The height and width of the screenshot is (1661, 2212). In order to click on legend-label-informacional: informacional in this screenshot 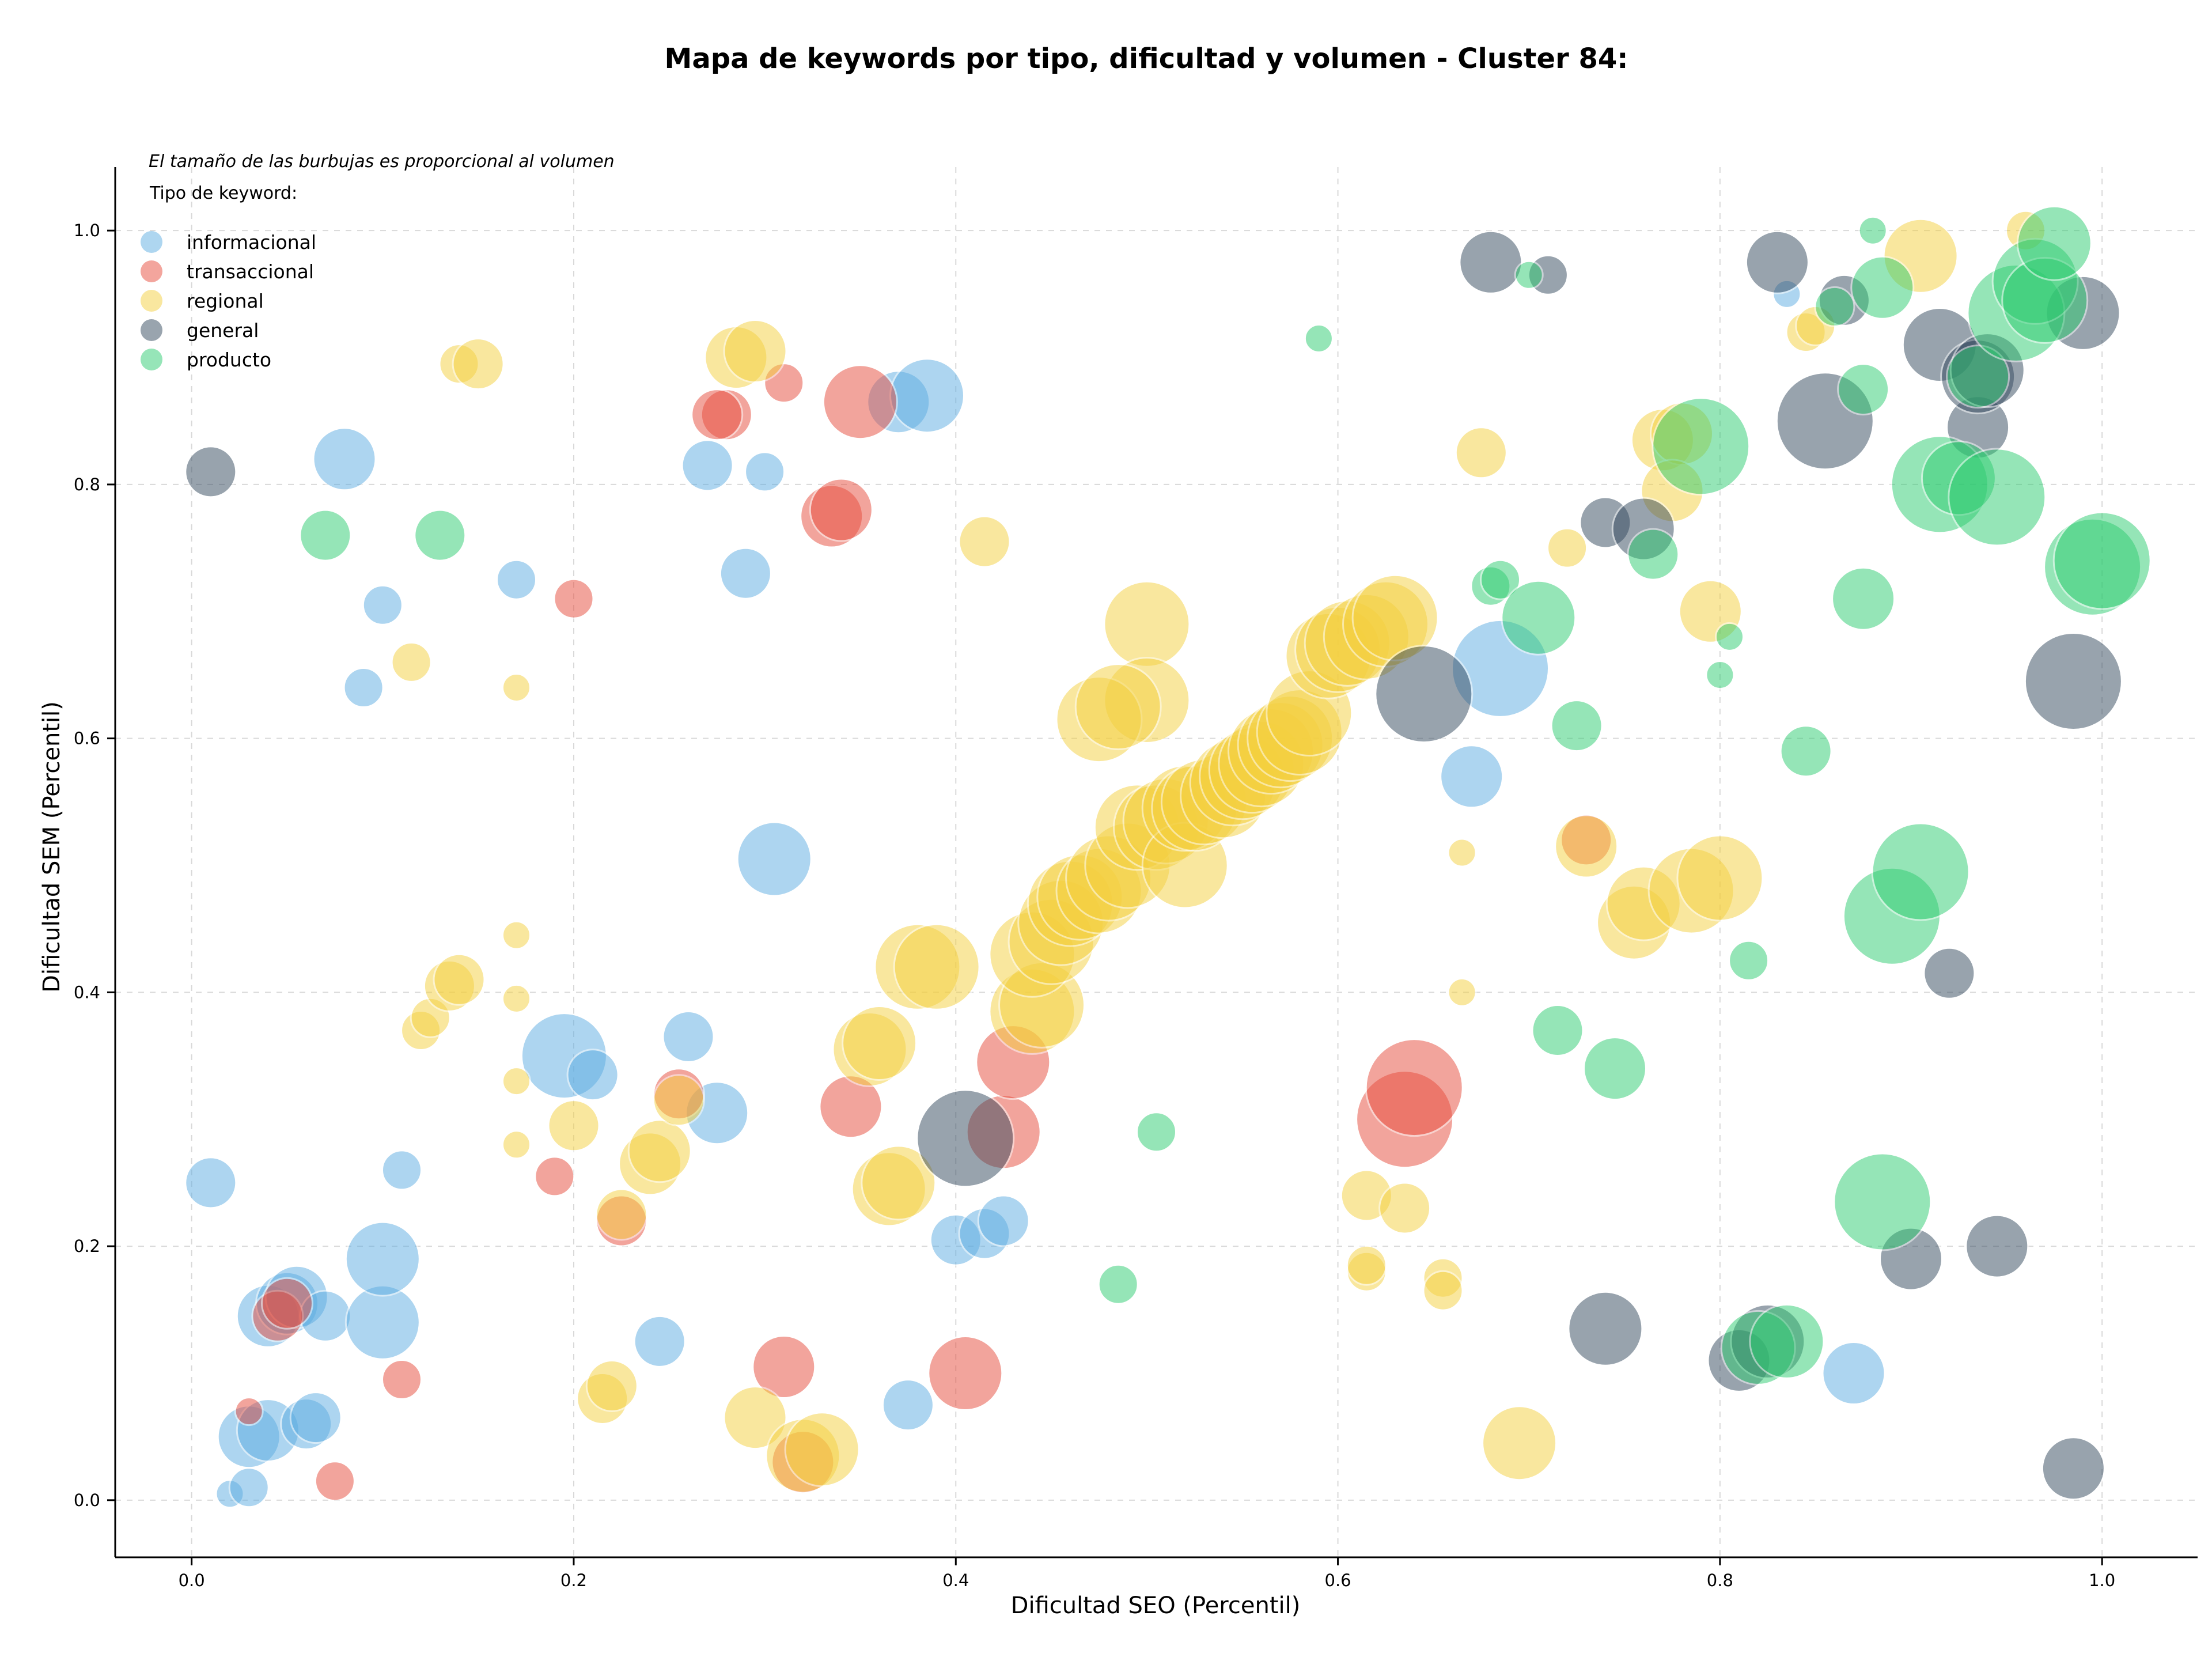, I will do `click(251, 242)`.